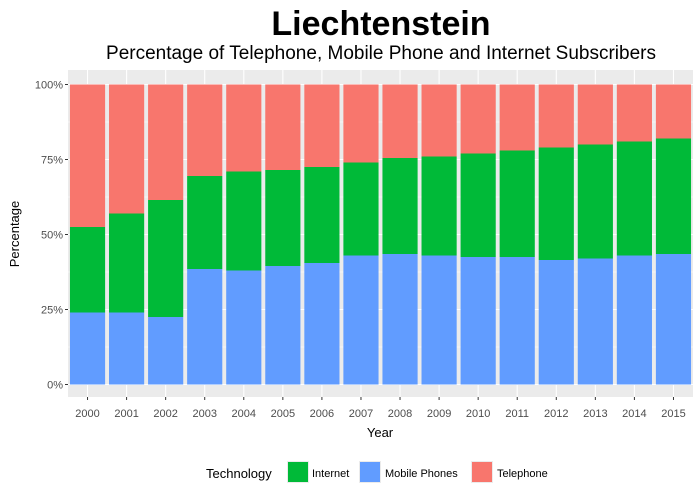  What do you see at coordinates (283, 127) in the screenshot?
I see `bar-telephone-2005` at bounding box center [283, 127].